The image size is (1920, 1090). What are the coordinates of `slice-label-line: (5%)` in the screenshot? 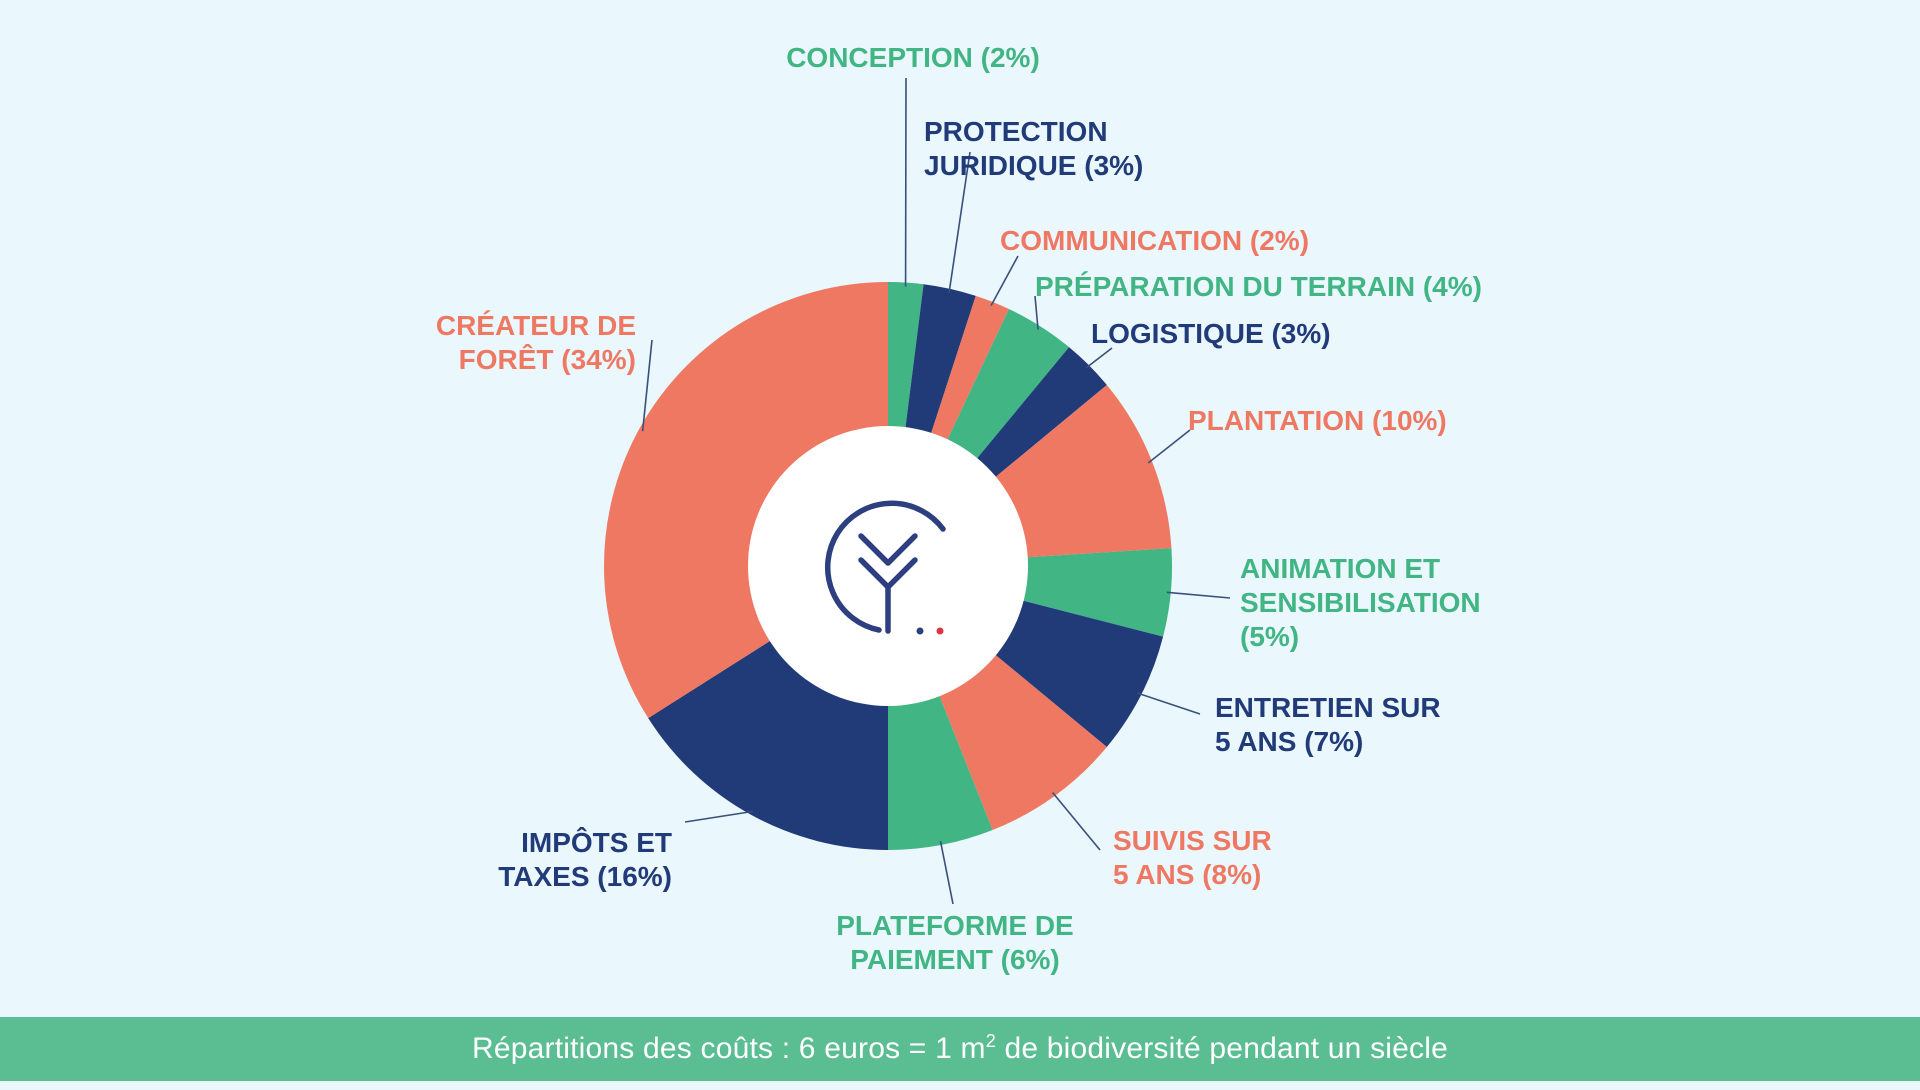 It's located at (1269, 636).